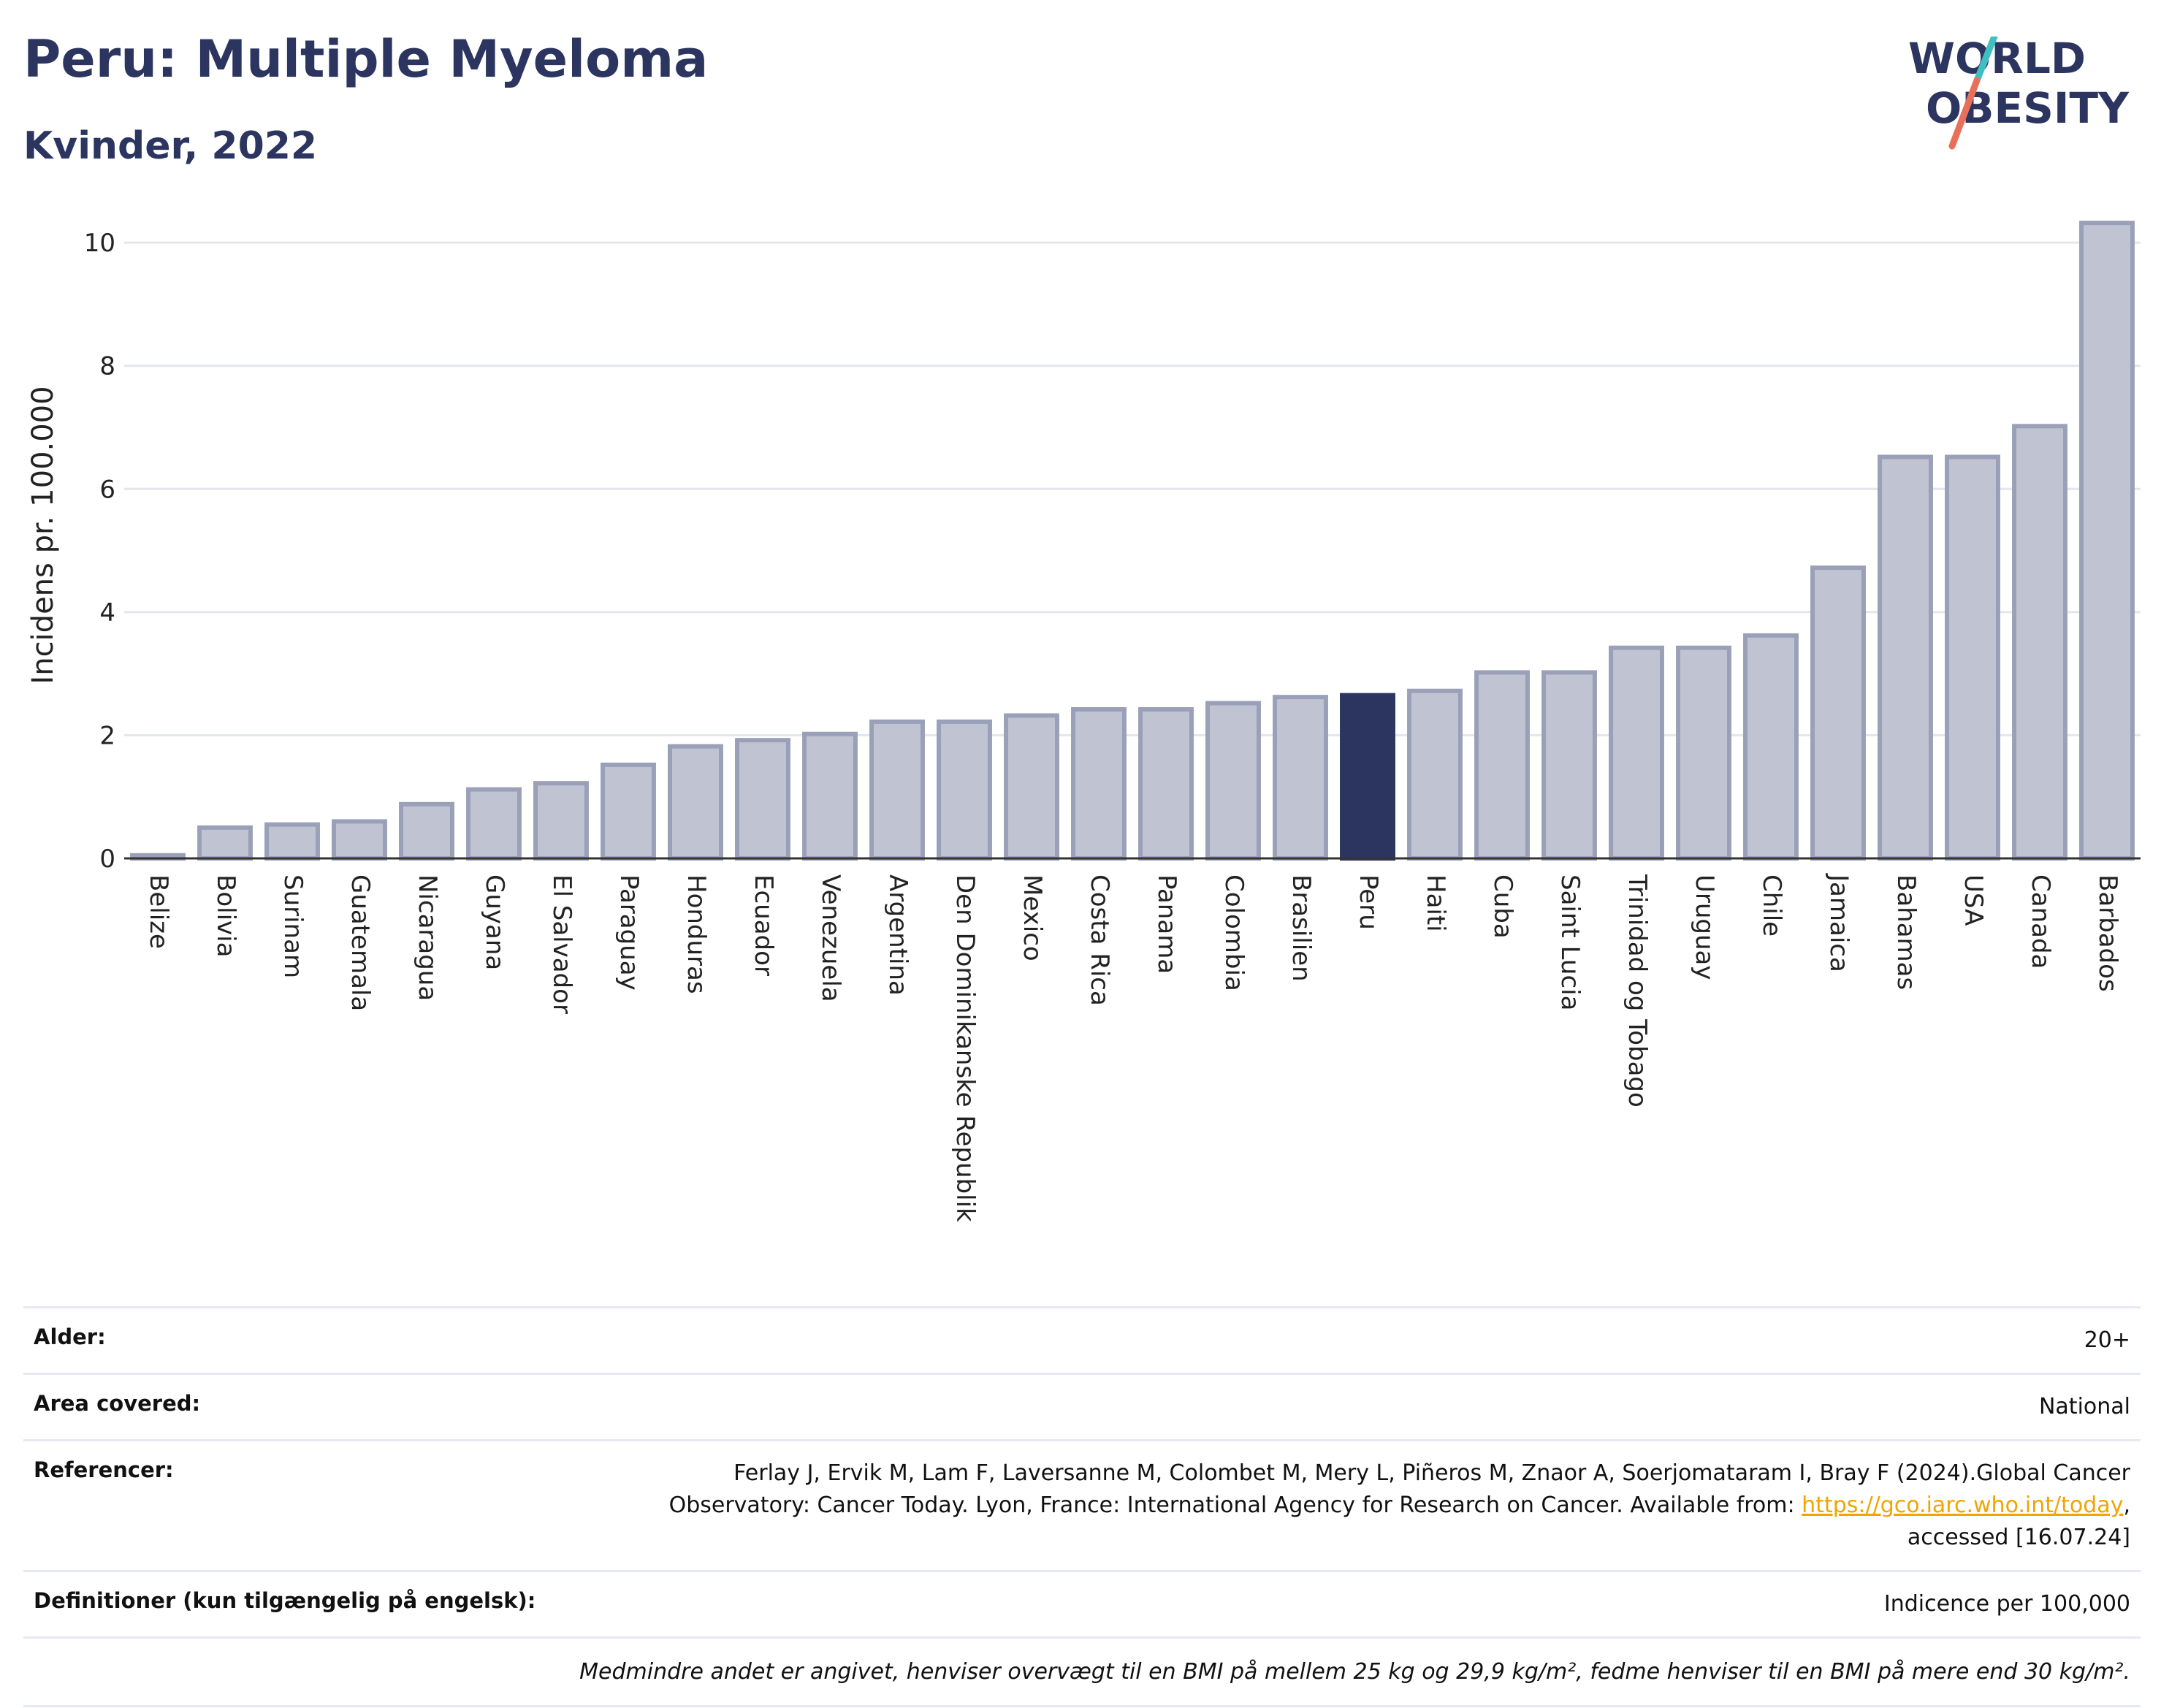  Describe the element at coordinates (1570, 942) in the screenshot. I see `x-tick-label: Saint Lucia` at that location.